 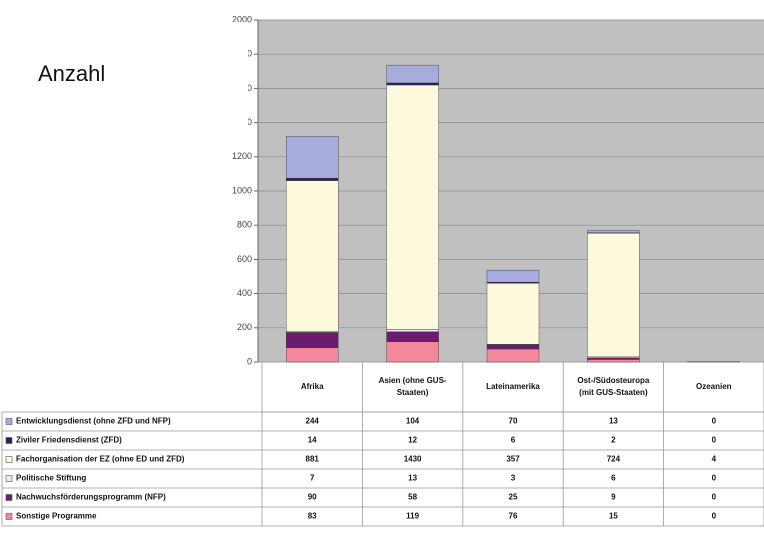 What do you see at coordinates (51, 478) in the screenshot?
I see `legend-label: Politische Stiftung` at bounding box center [51, 478].